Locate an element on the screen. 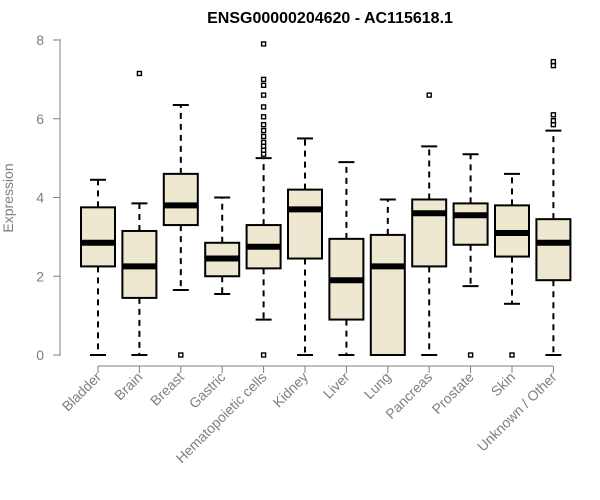  y-axis-label: Expression is located at coordinates (8, 197).